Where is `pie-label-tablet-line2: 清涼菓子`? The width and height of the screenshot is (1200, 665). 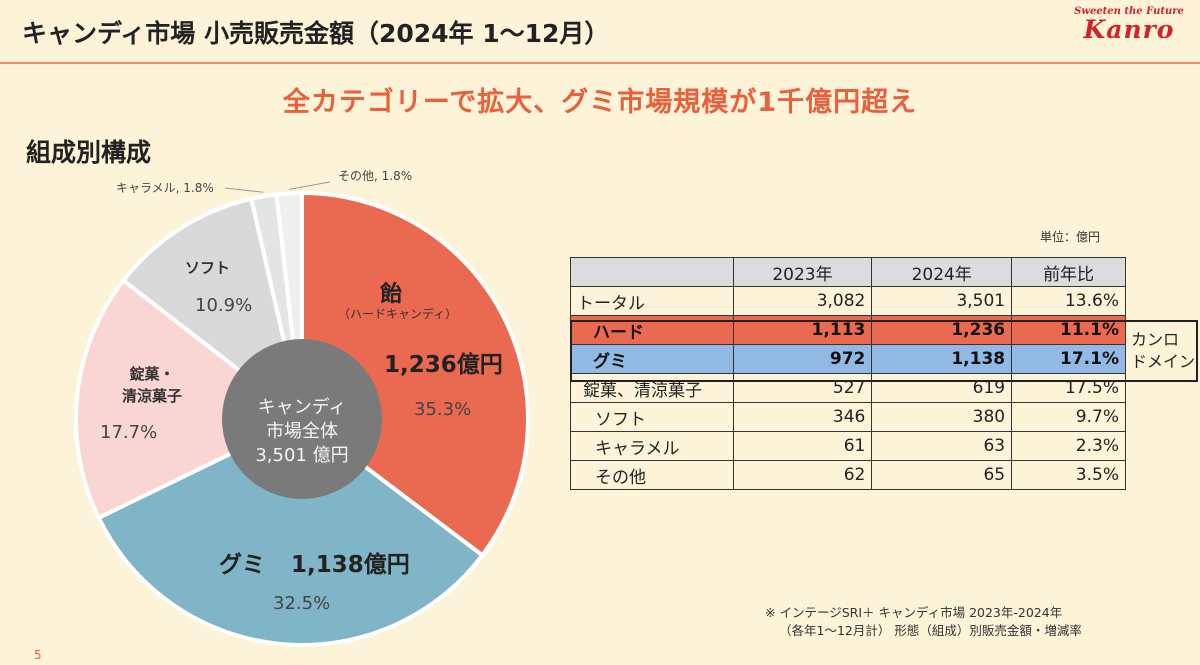 pie-label-tablet-line2: 清涼菓子 is located at coordinates (152, 396).